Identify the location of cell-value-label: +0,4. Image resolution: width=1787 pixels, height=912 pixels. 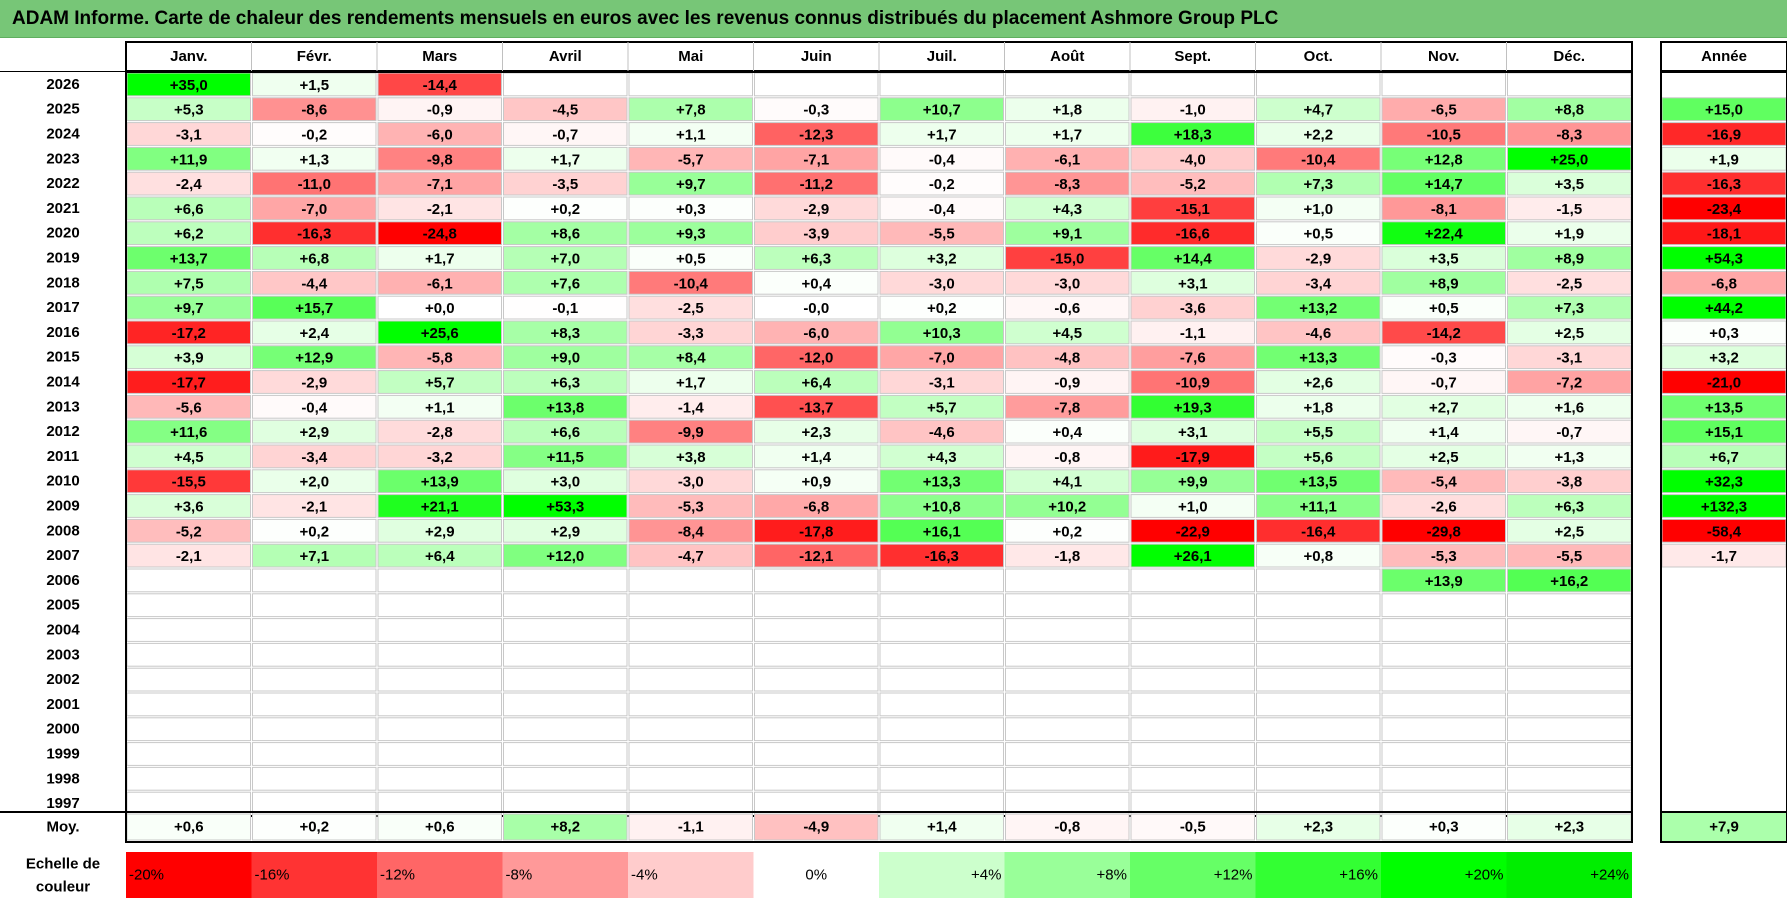
(816, 283).